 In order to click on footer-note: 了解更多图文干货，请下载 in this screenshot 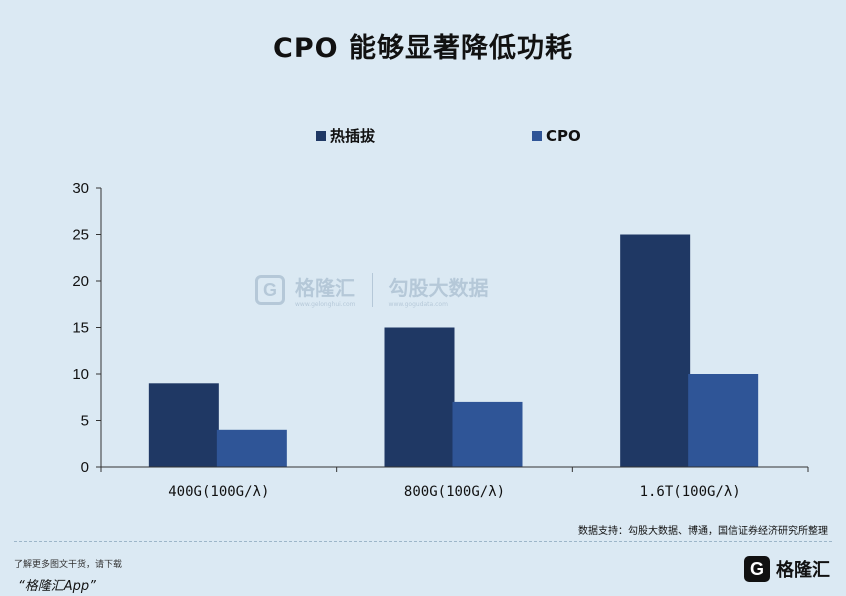, I will do `click(68, 565)`.